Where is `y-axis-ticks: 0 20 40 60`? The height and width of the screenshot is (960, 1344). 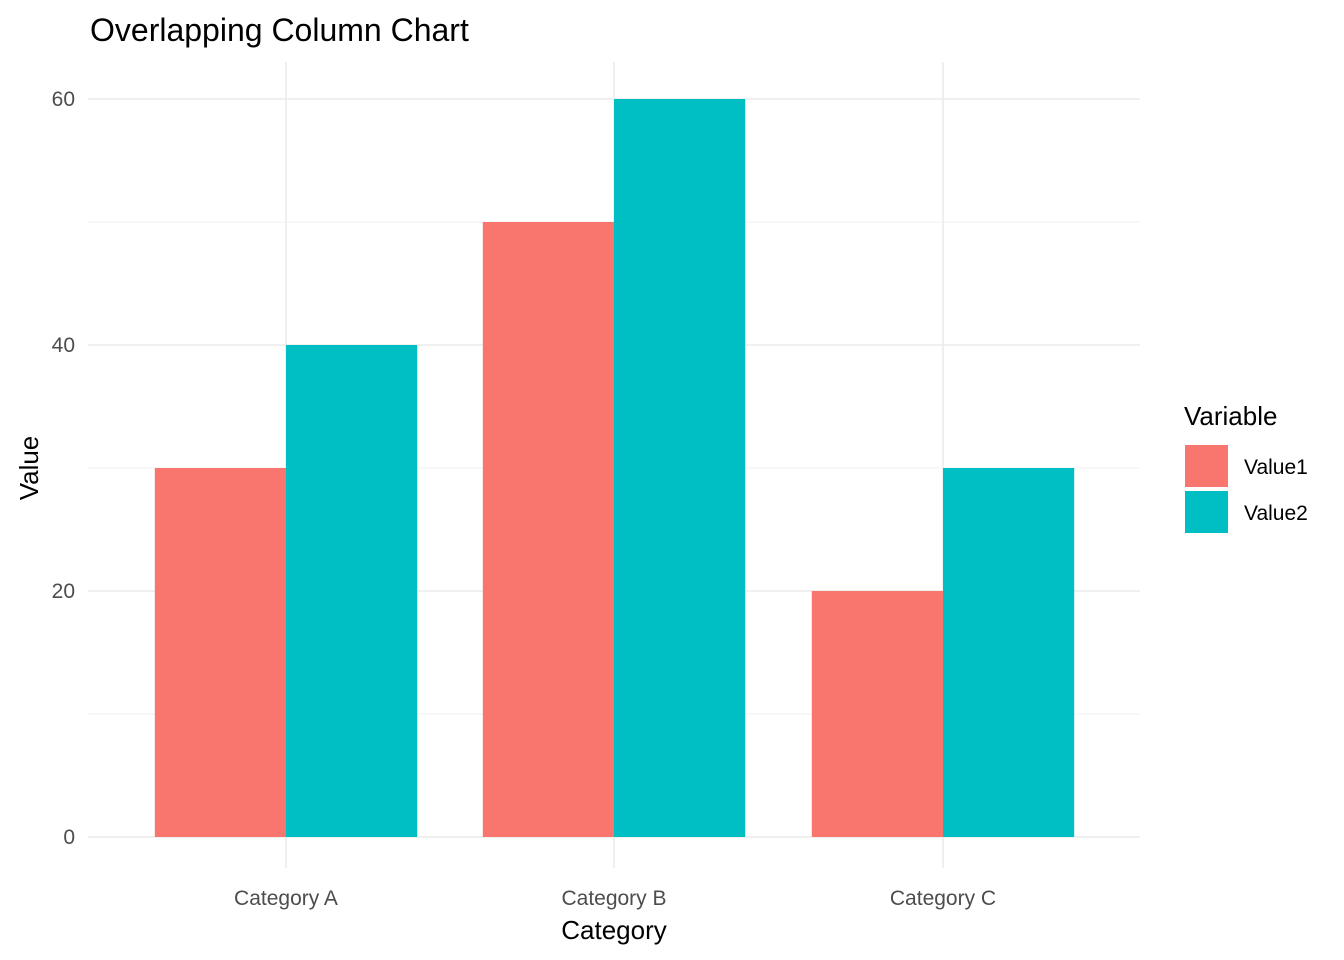
y-axis-ticks: 0 20 40 60 is located at coordinates (63, 468).